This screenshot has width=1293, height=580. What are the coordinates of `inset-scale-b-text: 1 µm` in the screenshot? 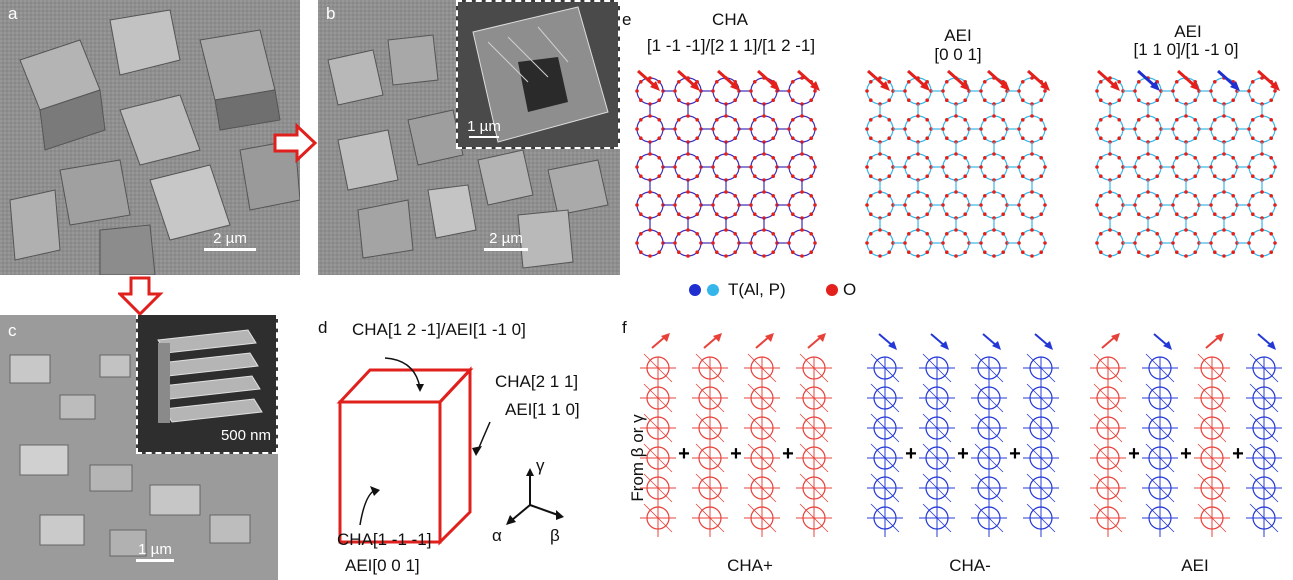 It's located at (484, 126).